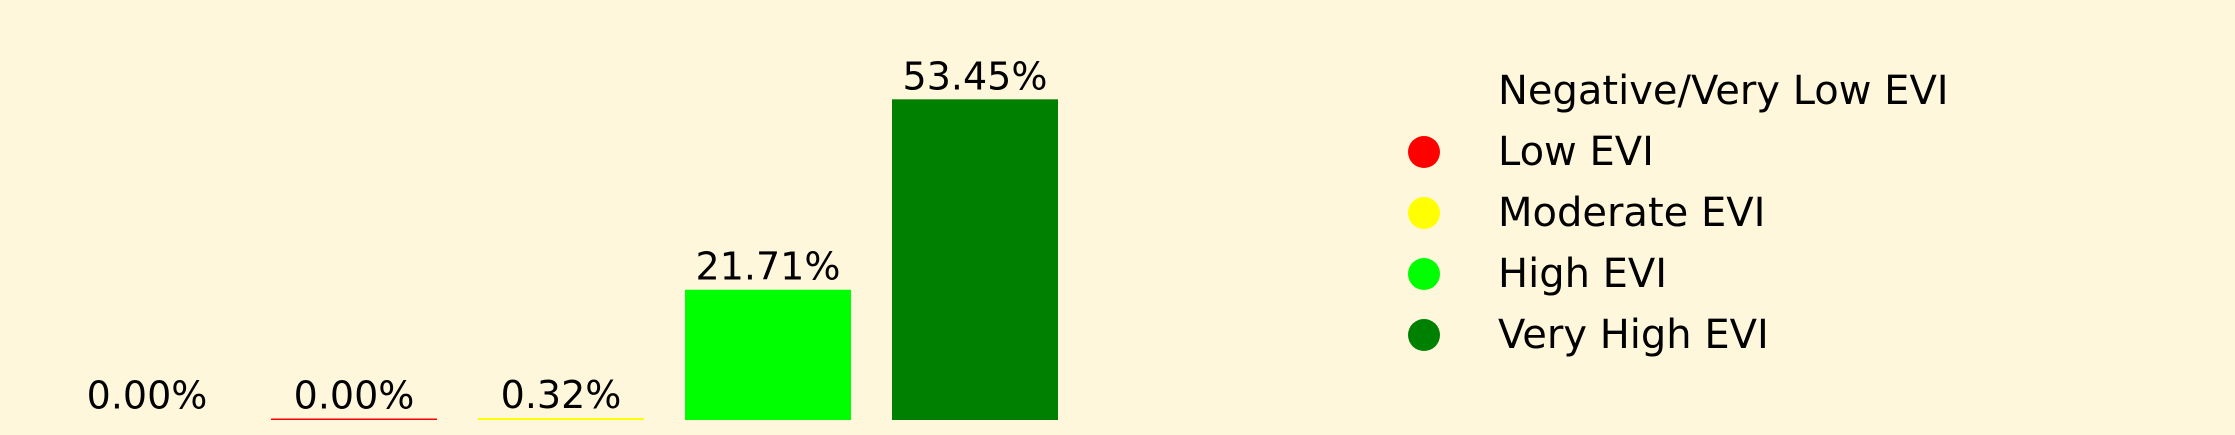  I want to click on bar-high-evi, so click(768, 354).